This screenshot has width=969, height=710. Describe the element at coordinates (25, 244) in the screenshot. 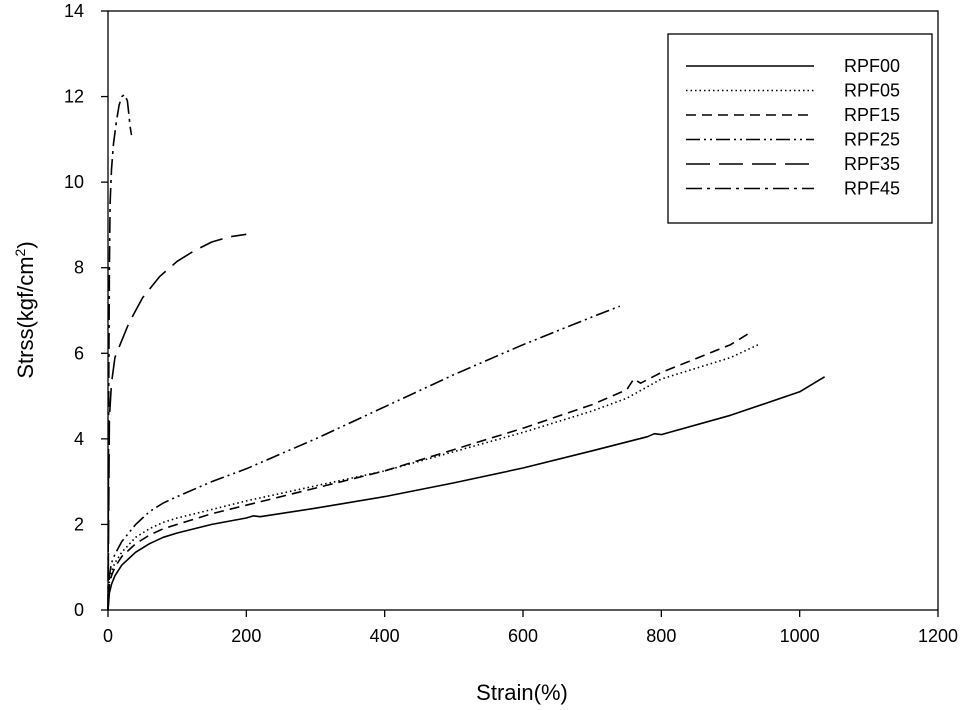

I see `y-axis-title-close: )` at that location.